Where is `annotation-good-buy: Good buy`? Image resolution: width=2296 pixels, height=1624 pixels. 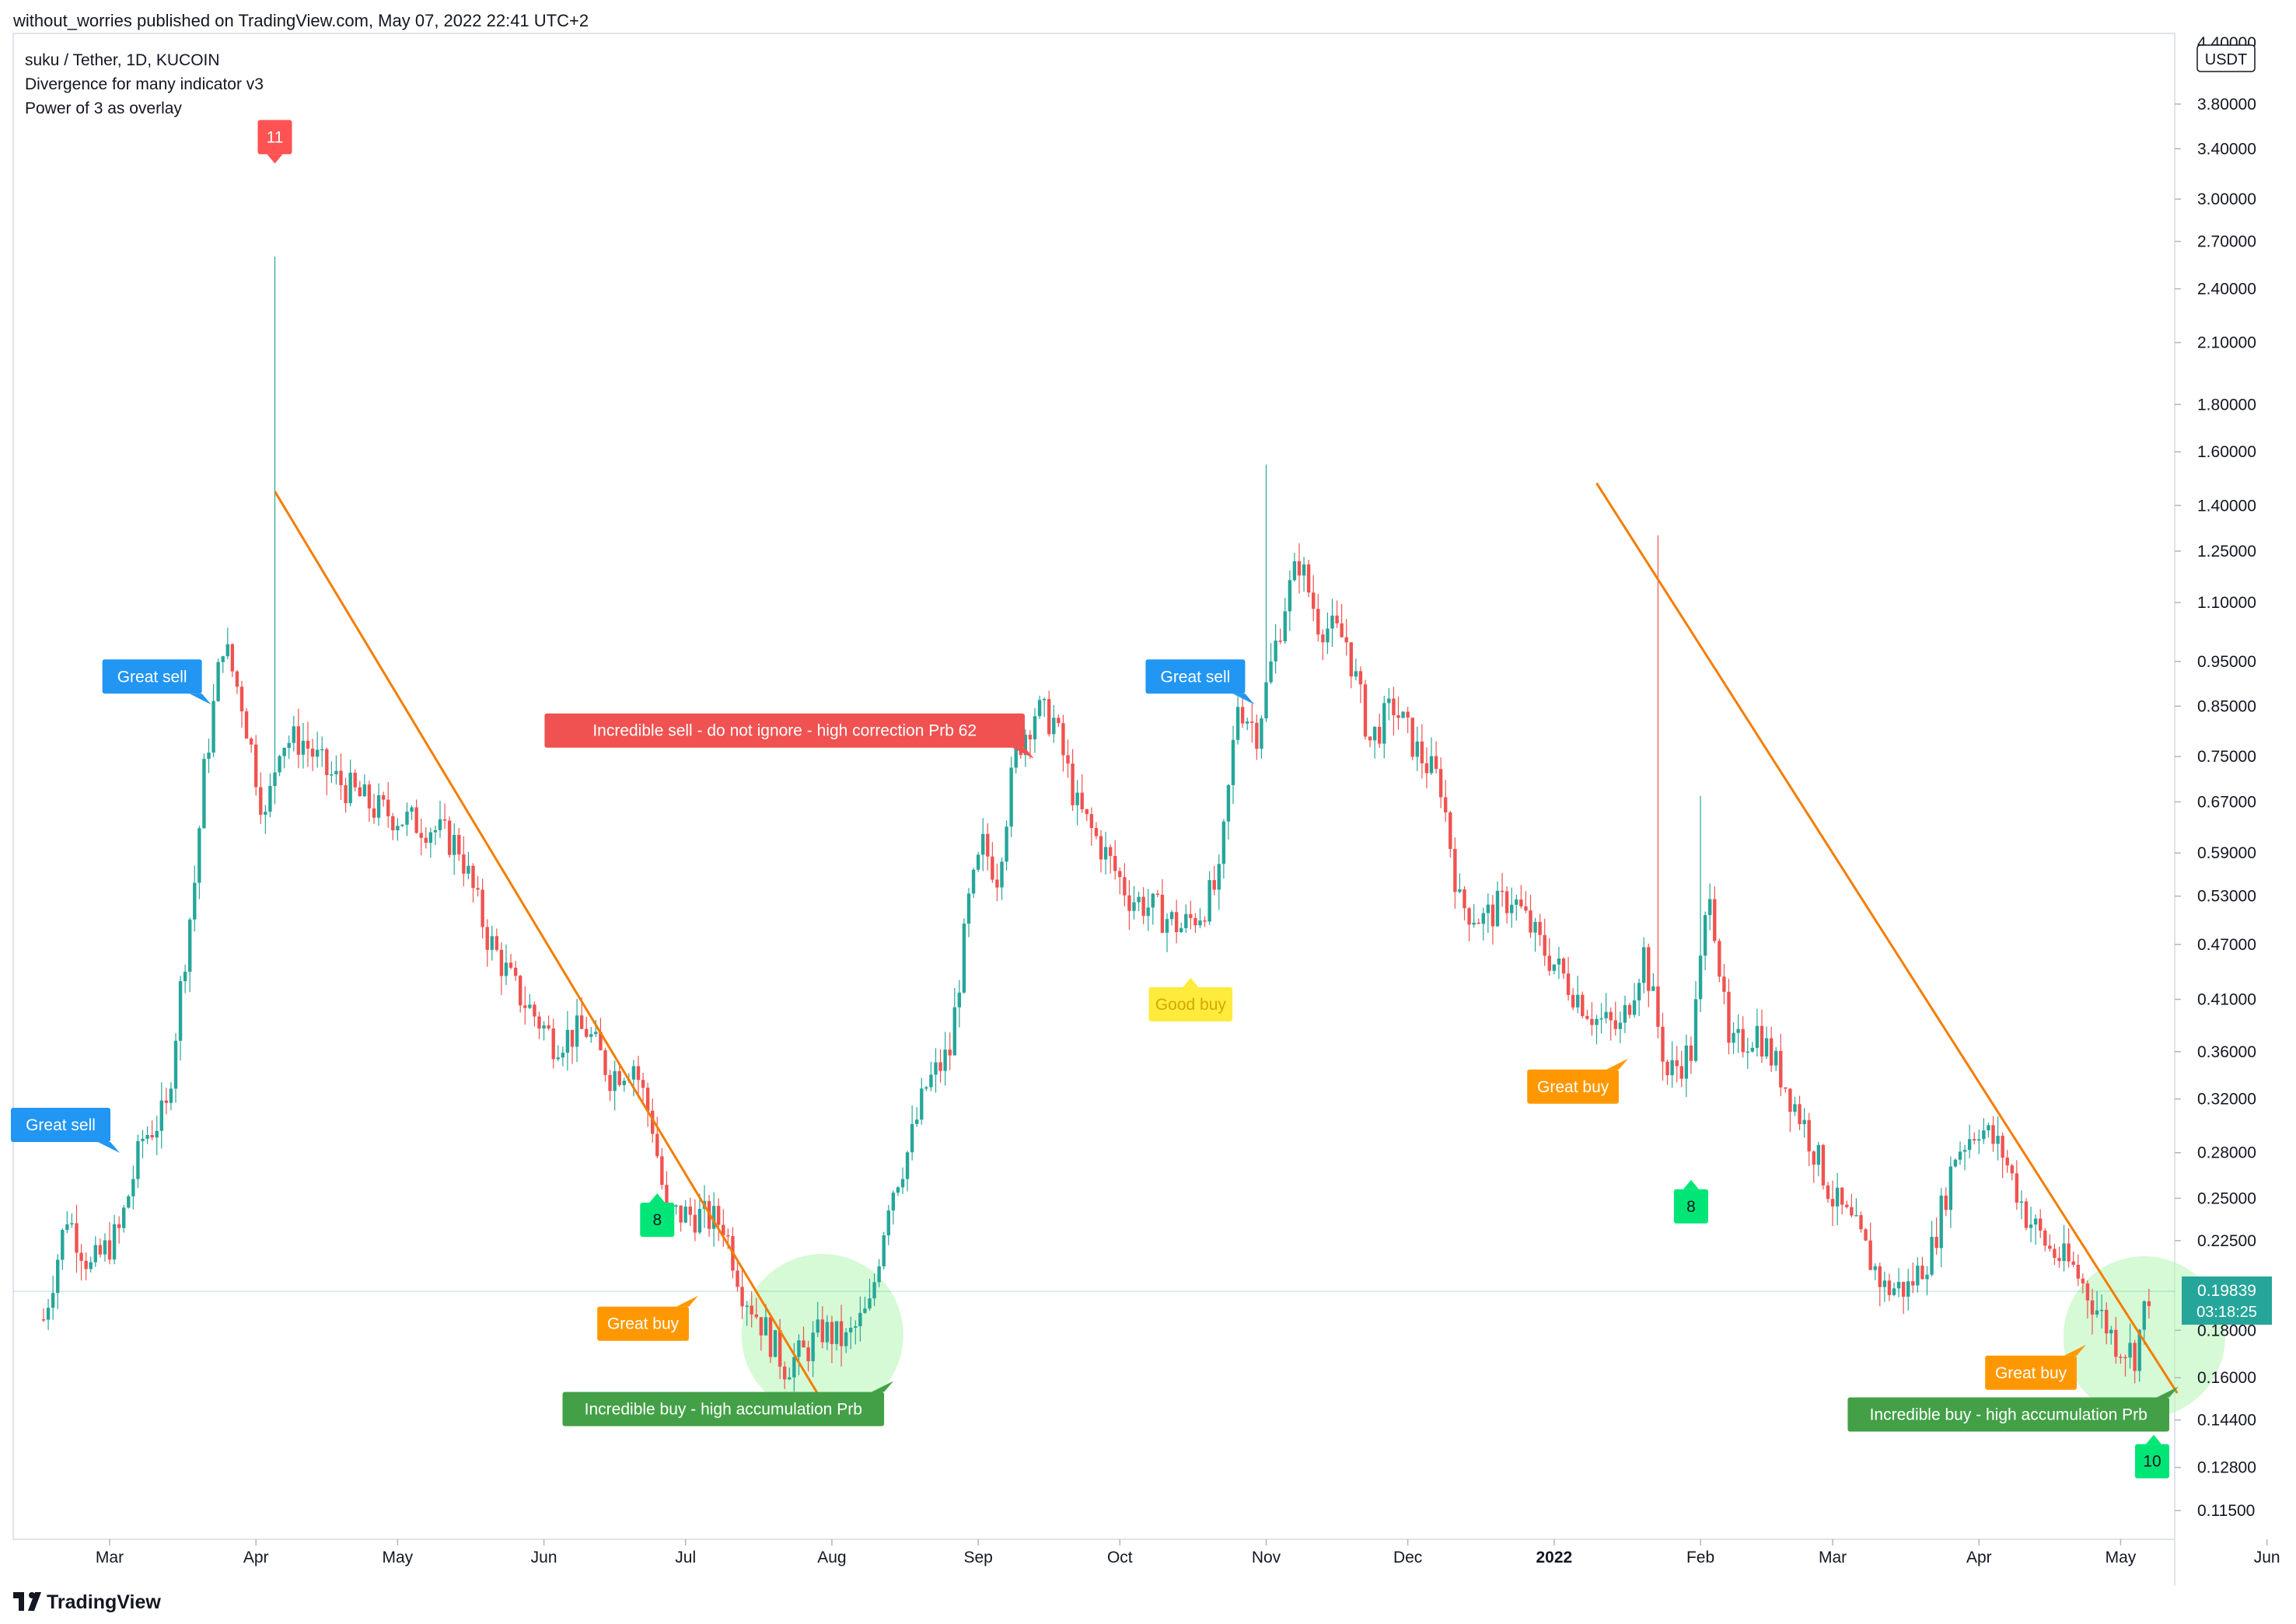 annotation-good-buy: Good buy is located at coordinates (1190, 1000).